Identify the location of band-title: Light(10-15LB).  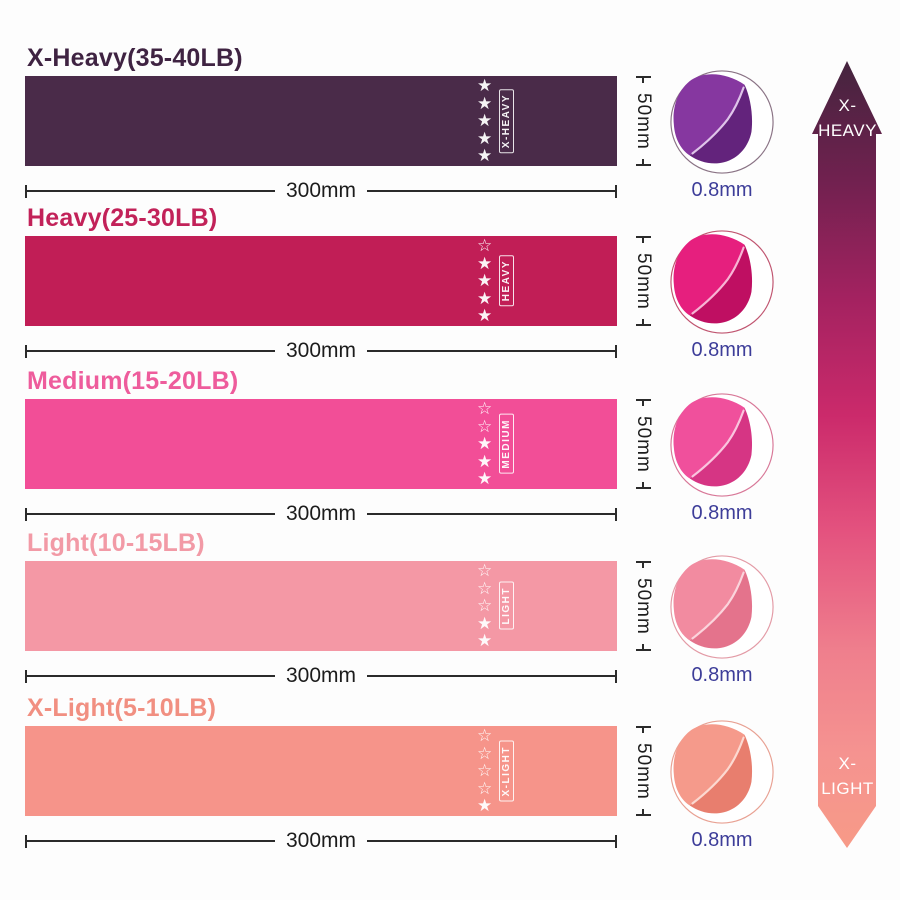
(116, 543).